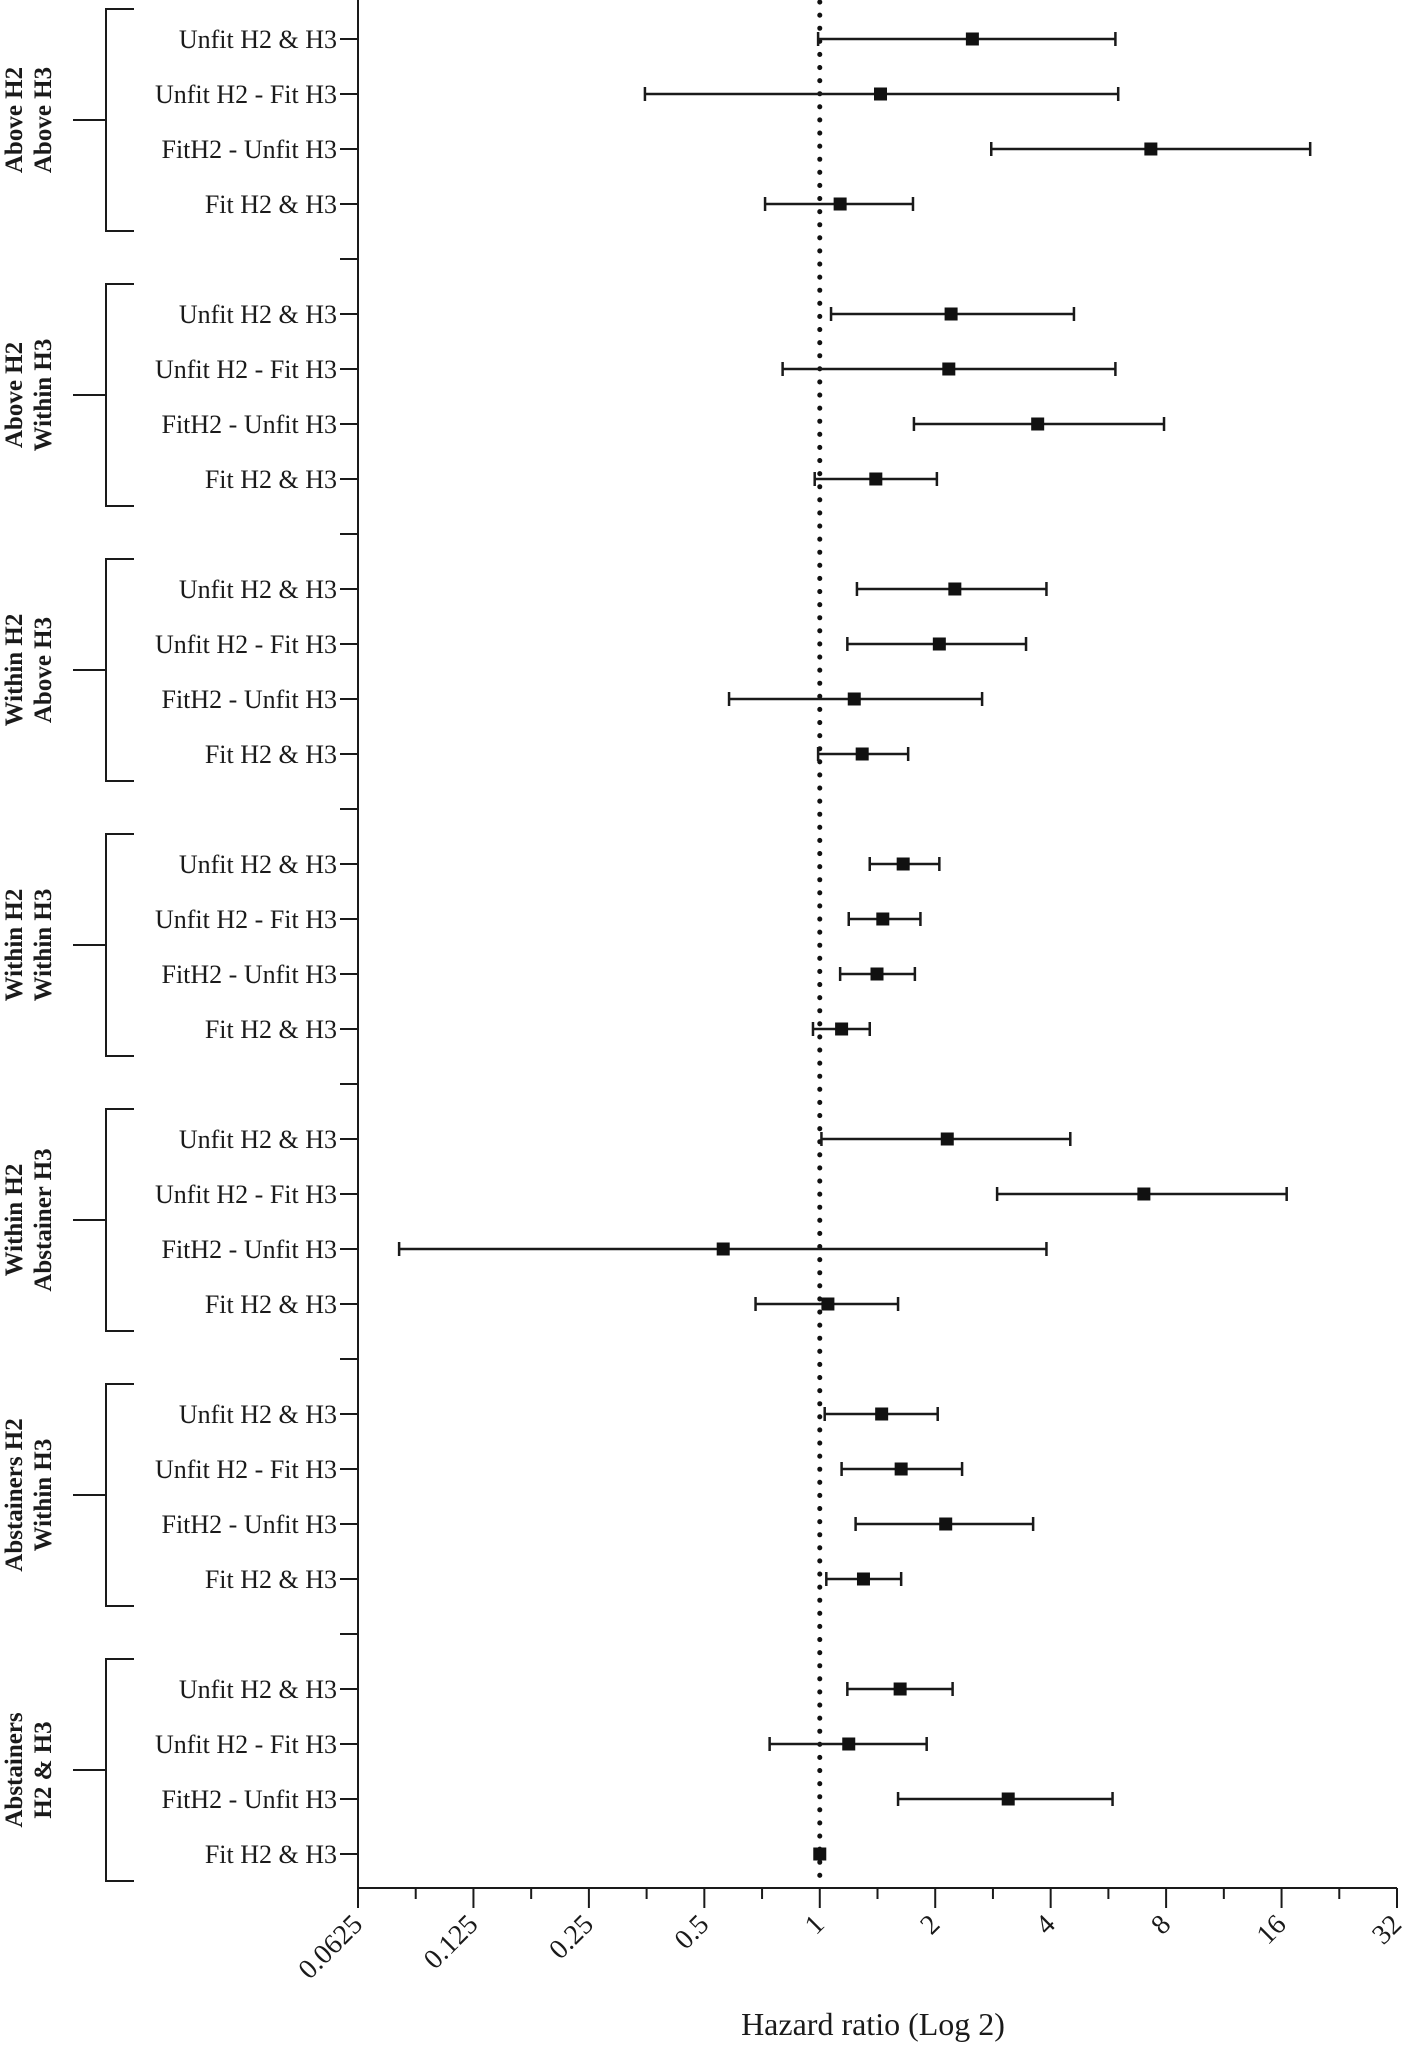 This screenshot has width=1406, height=2048. Describe the element at coordinates (692, 1932) in the screenshot. I see `x-tick-label-3: 0.5` at that location.